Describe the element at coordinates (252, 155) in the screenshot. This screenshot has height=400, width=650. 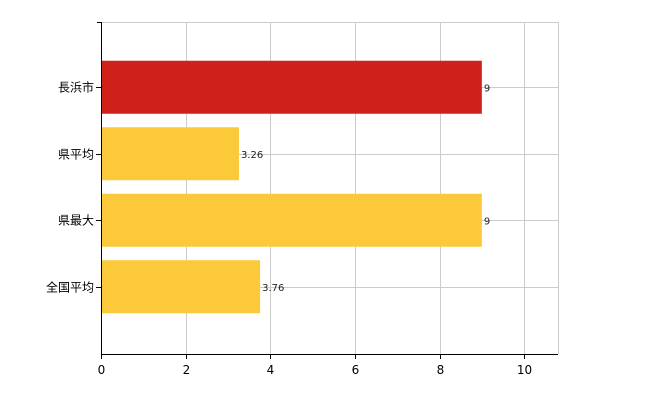
I see `data-label-1: 3.26` at that location.